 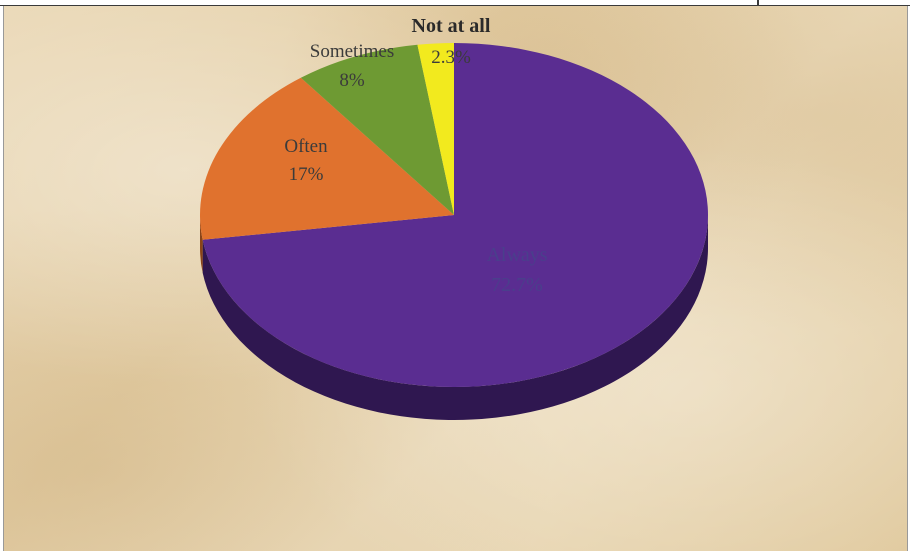 I want to click on right-edge, so click(x=908, y=278).